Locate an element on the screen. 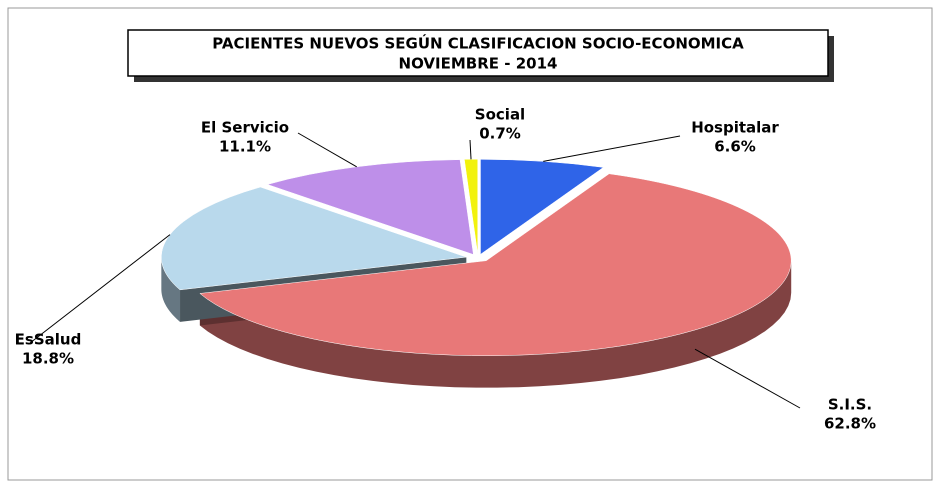  value-label: 11.1% is located at coordinates (245, 147).